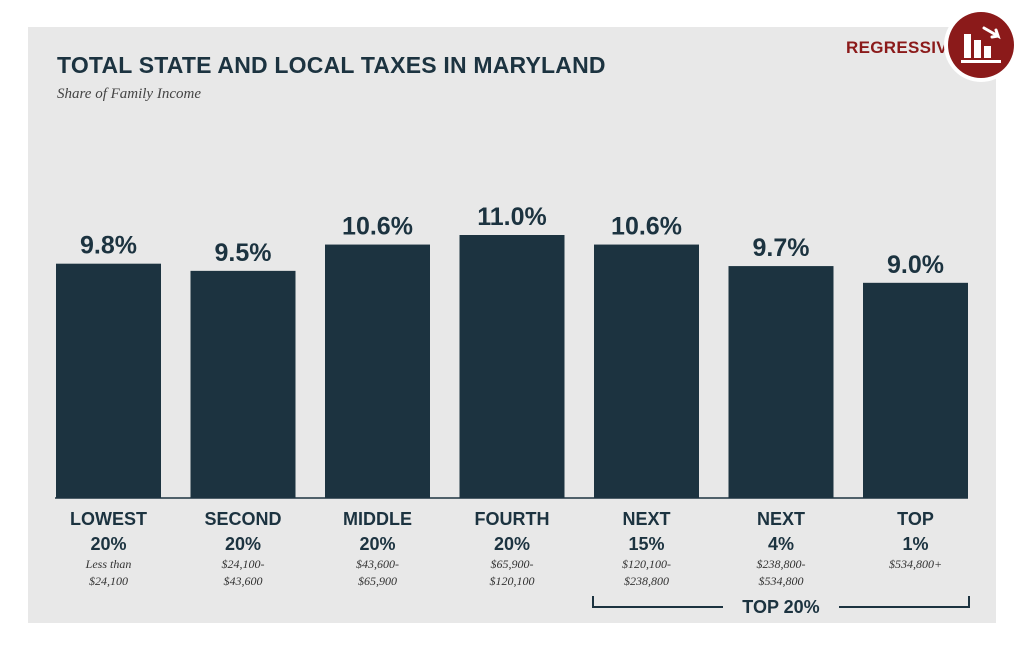 This screenshot has width=1024, height=649. What do you see at coordinates (243, 581) in the screenshot?
I see `income-range-label: $43,600` at bounding box center [243, 581].